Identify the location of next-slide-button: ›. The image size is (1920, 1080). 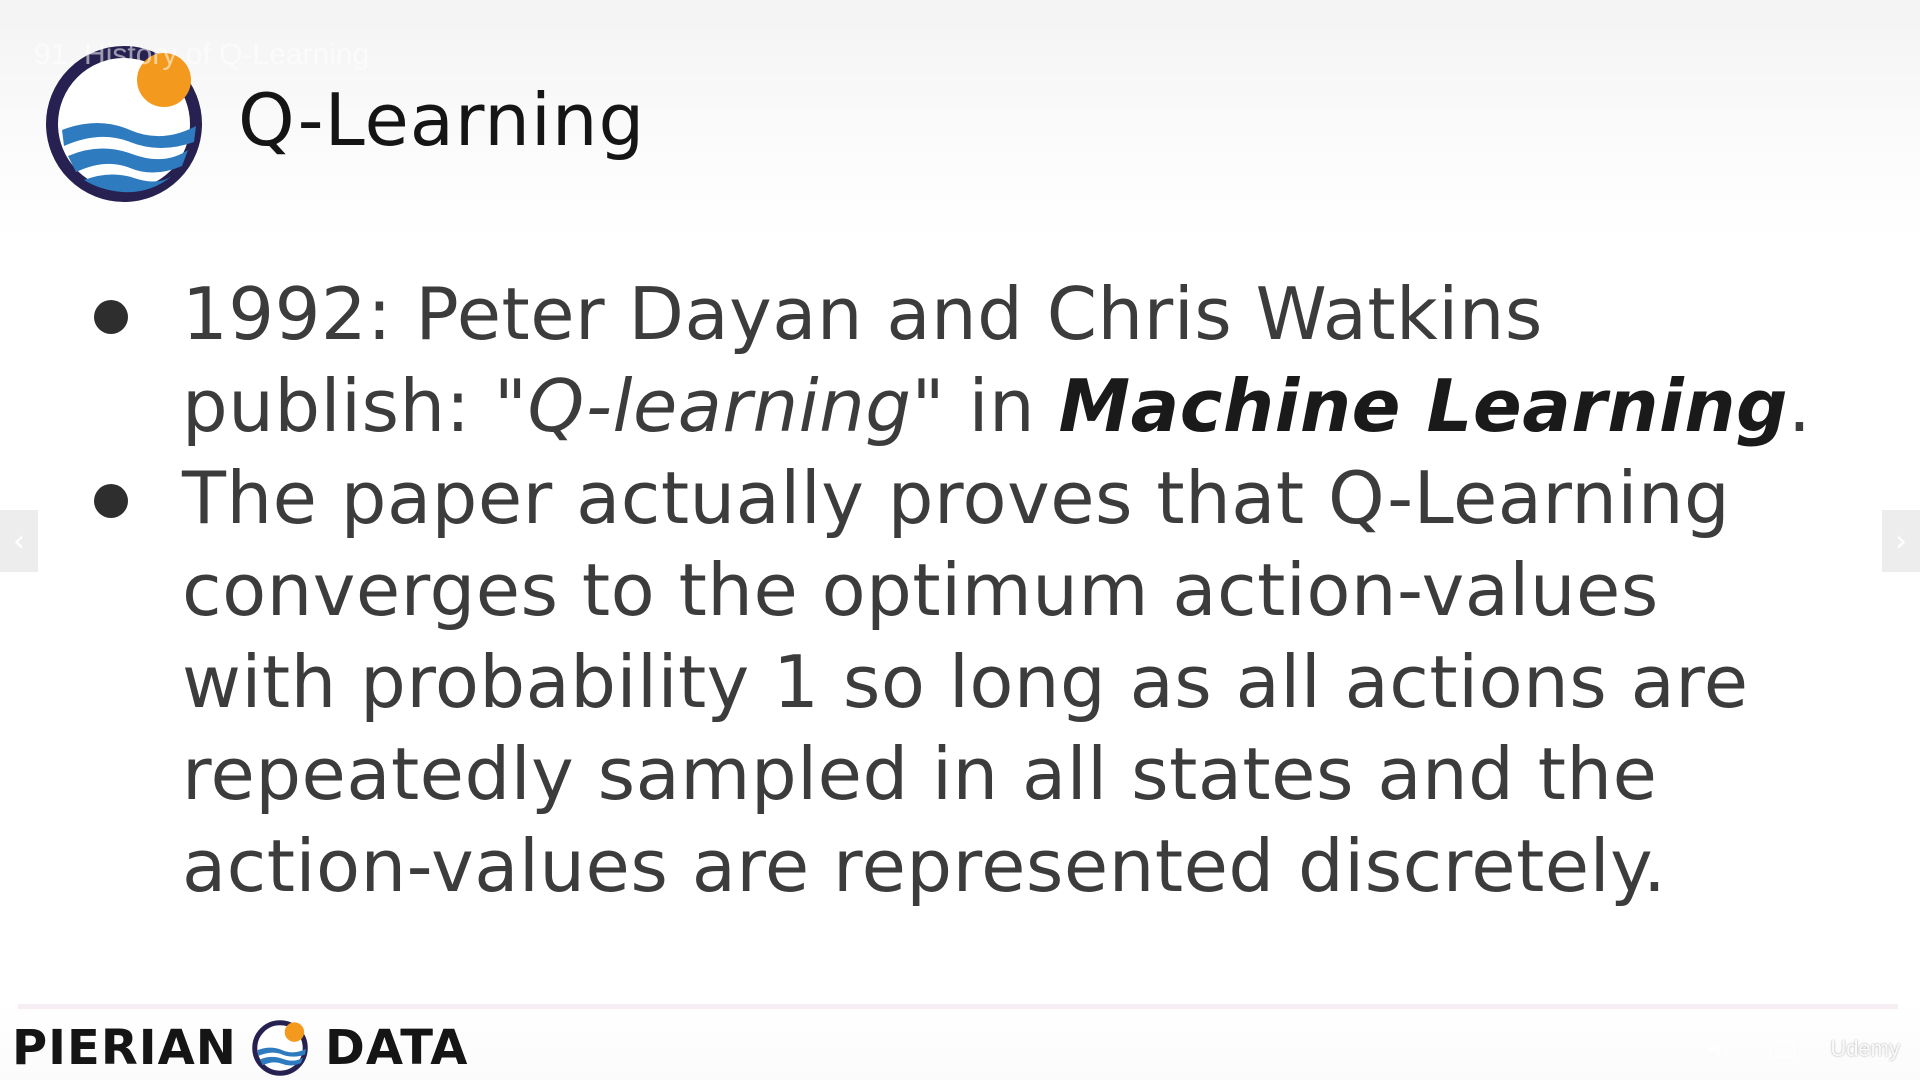
(1901, 541).